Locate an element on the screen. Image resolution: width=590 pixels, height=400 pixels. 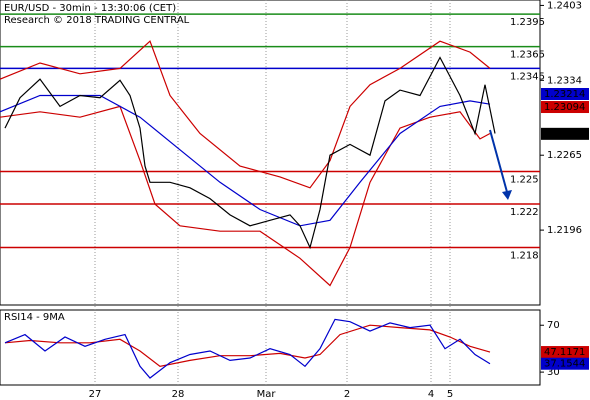
x-tick-label: 2 is located at coordinates (347, 394).